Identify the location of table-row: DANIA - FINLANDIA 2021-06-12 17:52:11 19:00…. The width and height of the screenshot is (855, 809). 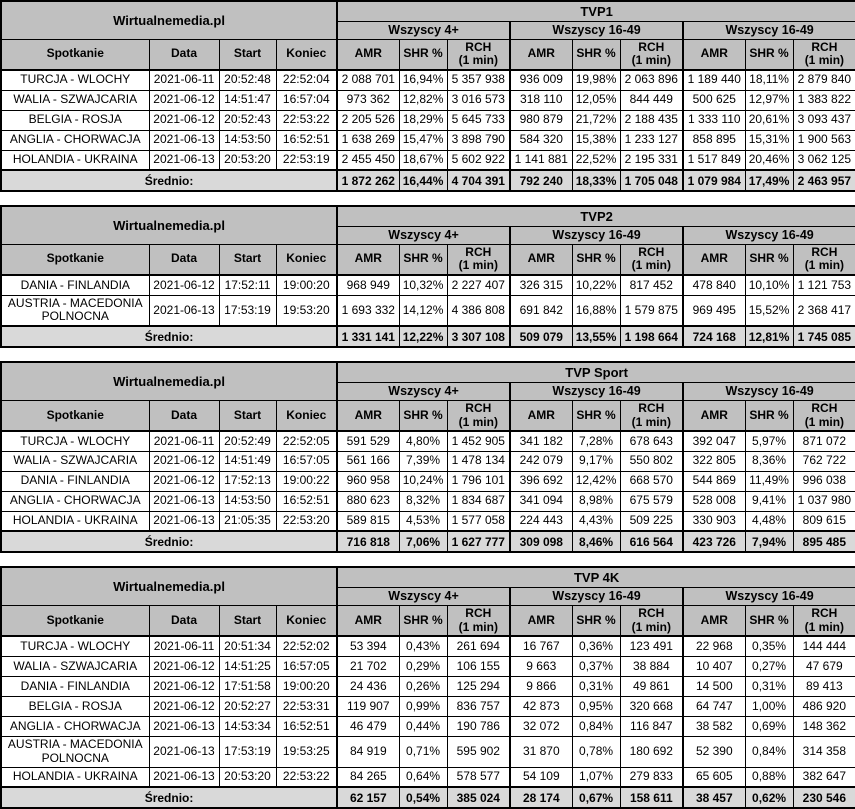
(427, 285).